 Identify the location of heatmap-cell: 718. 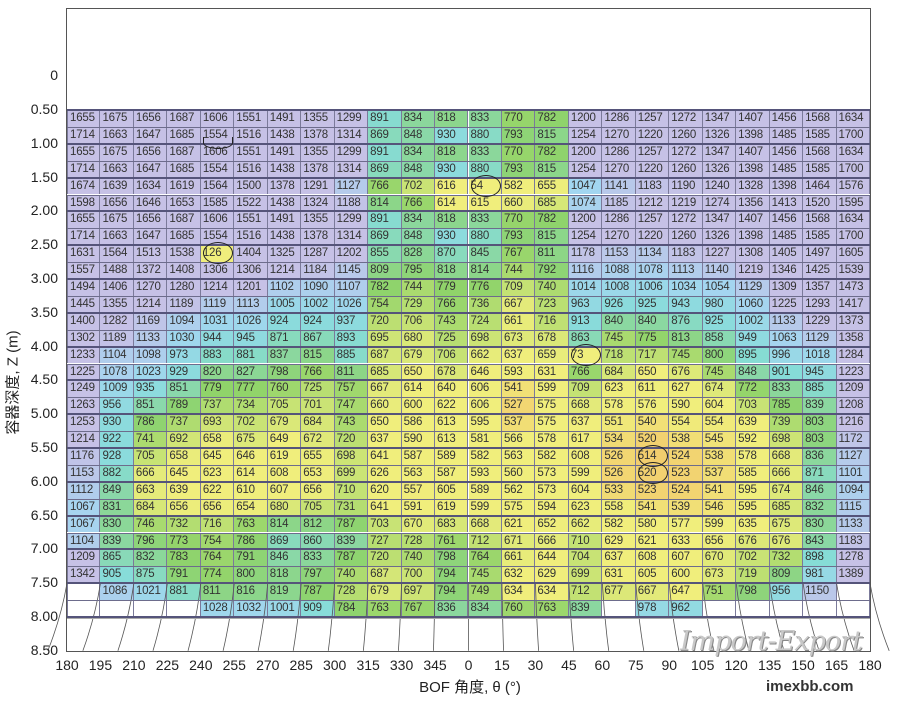
(619, 355).